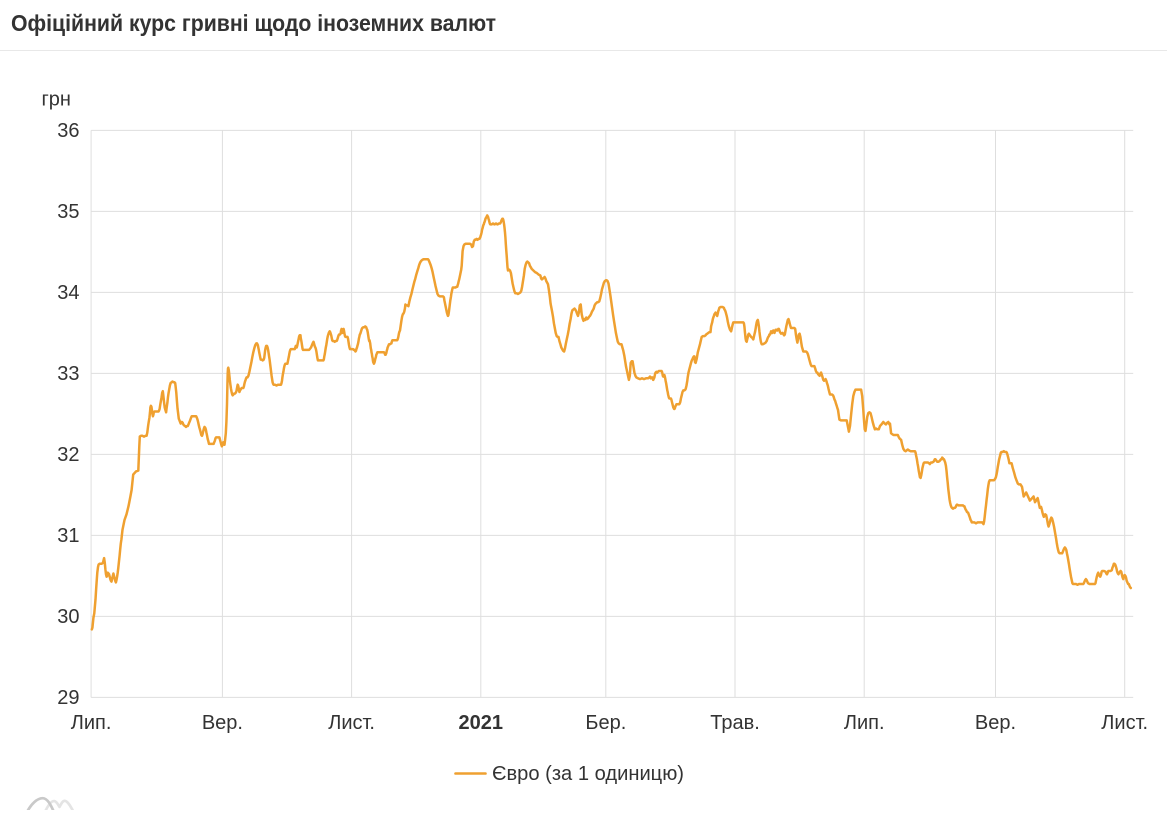 This screenshot has width=1167, height=815. I want to click on svg-text: 32, so click(68, 455).